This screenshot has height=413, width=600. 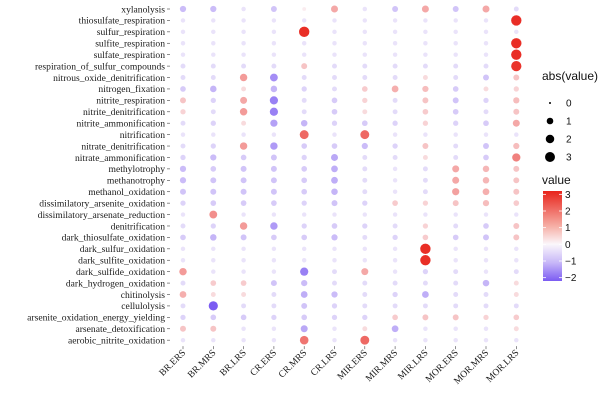 What do you see at coordinates (304, 54) in the screenshot?
I see `point-sulfate_respiration-CR.MRS` at bounding box center [304, 54].